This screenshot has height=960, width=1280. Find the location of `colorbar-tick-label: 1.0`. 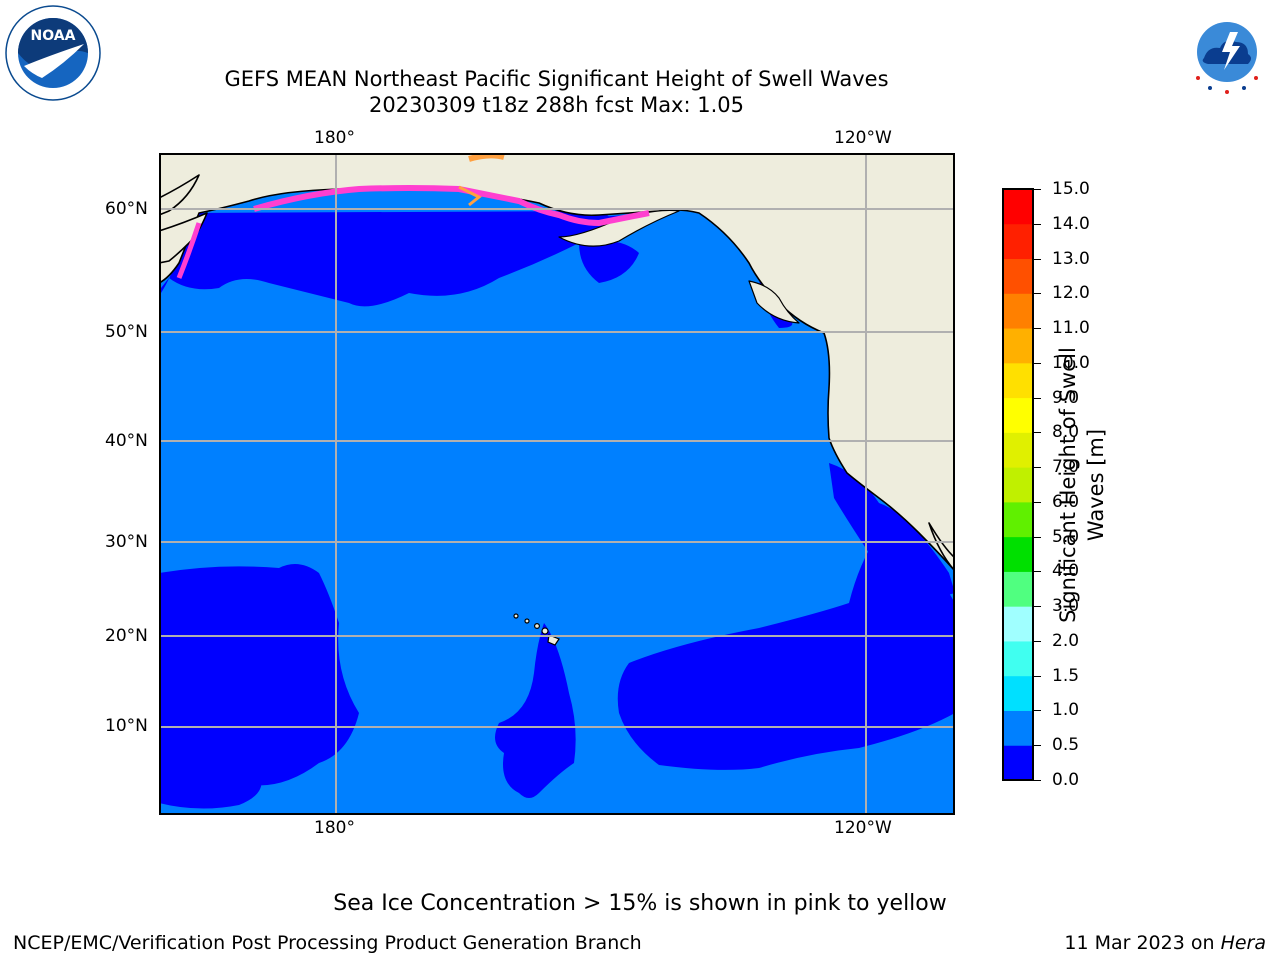

colorbar-tick-label: 1.0 is located at coordinates (1066, 710).